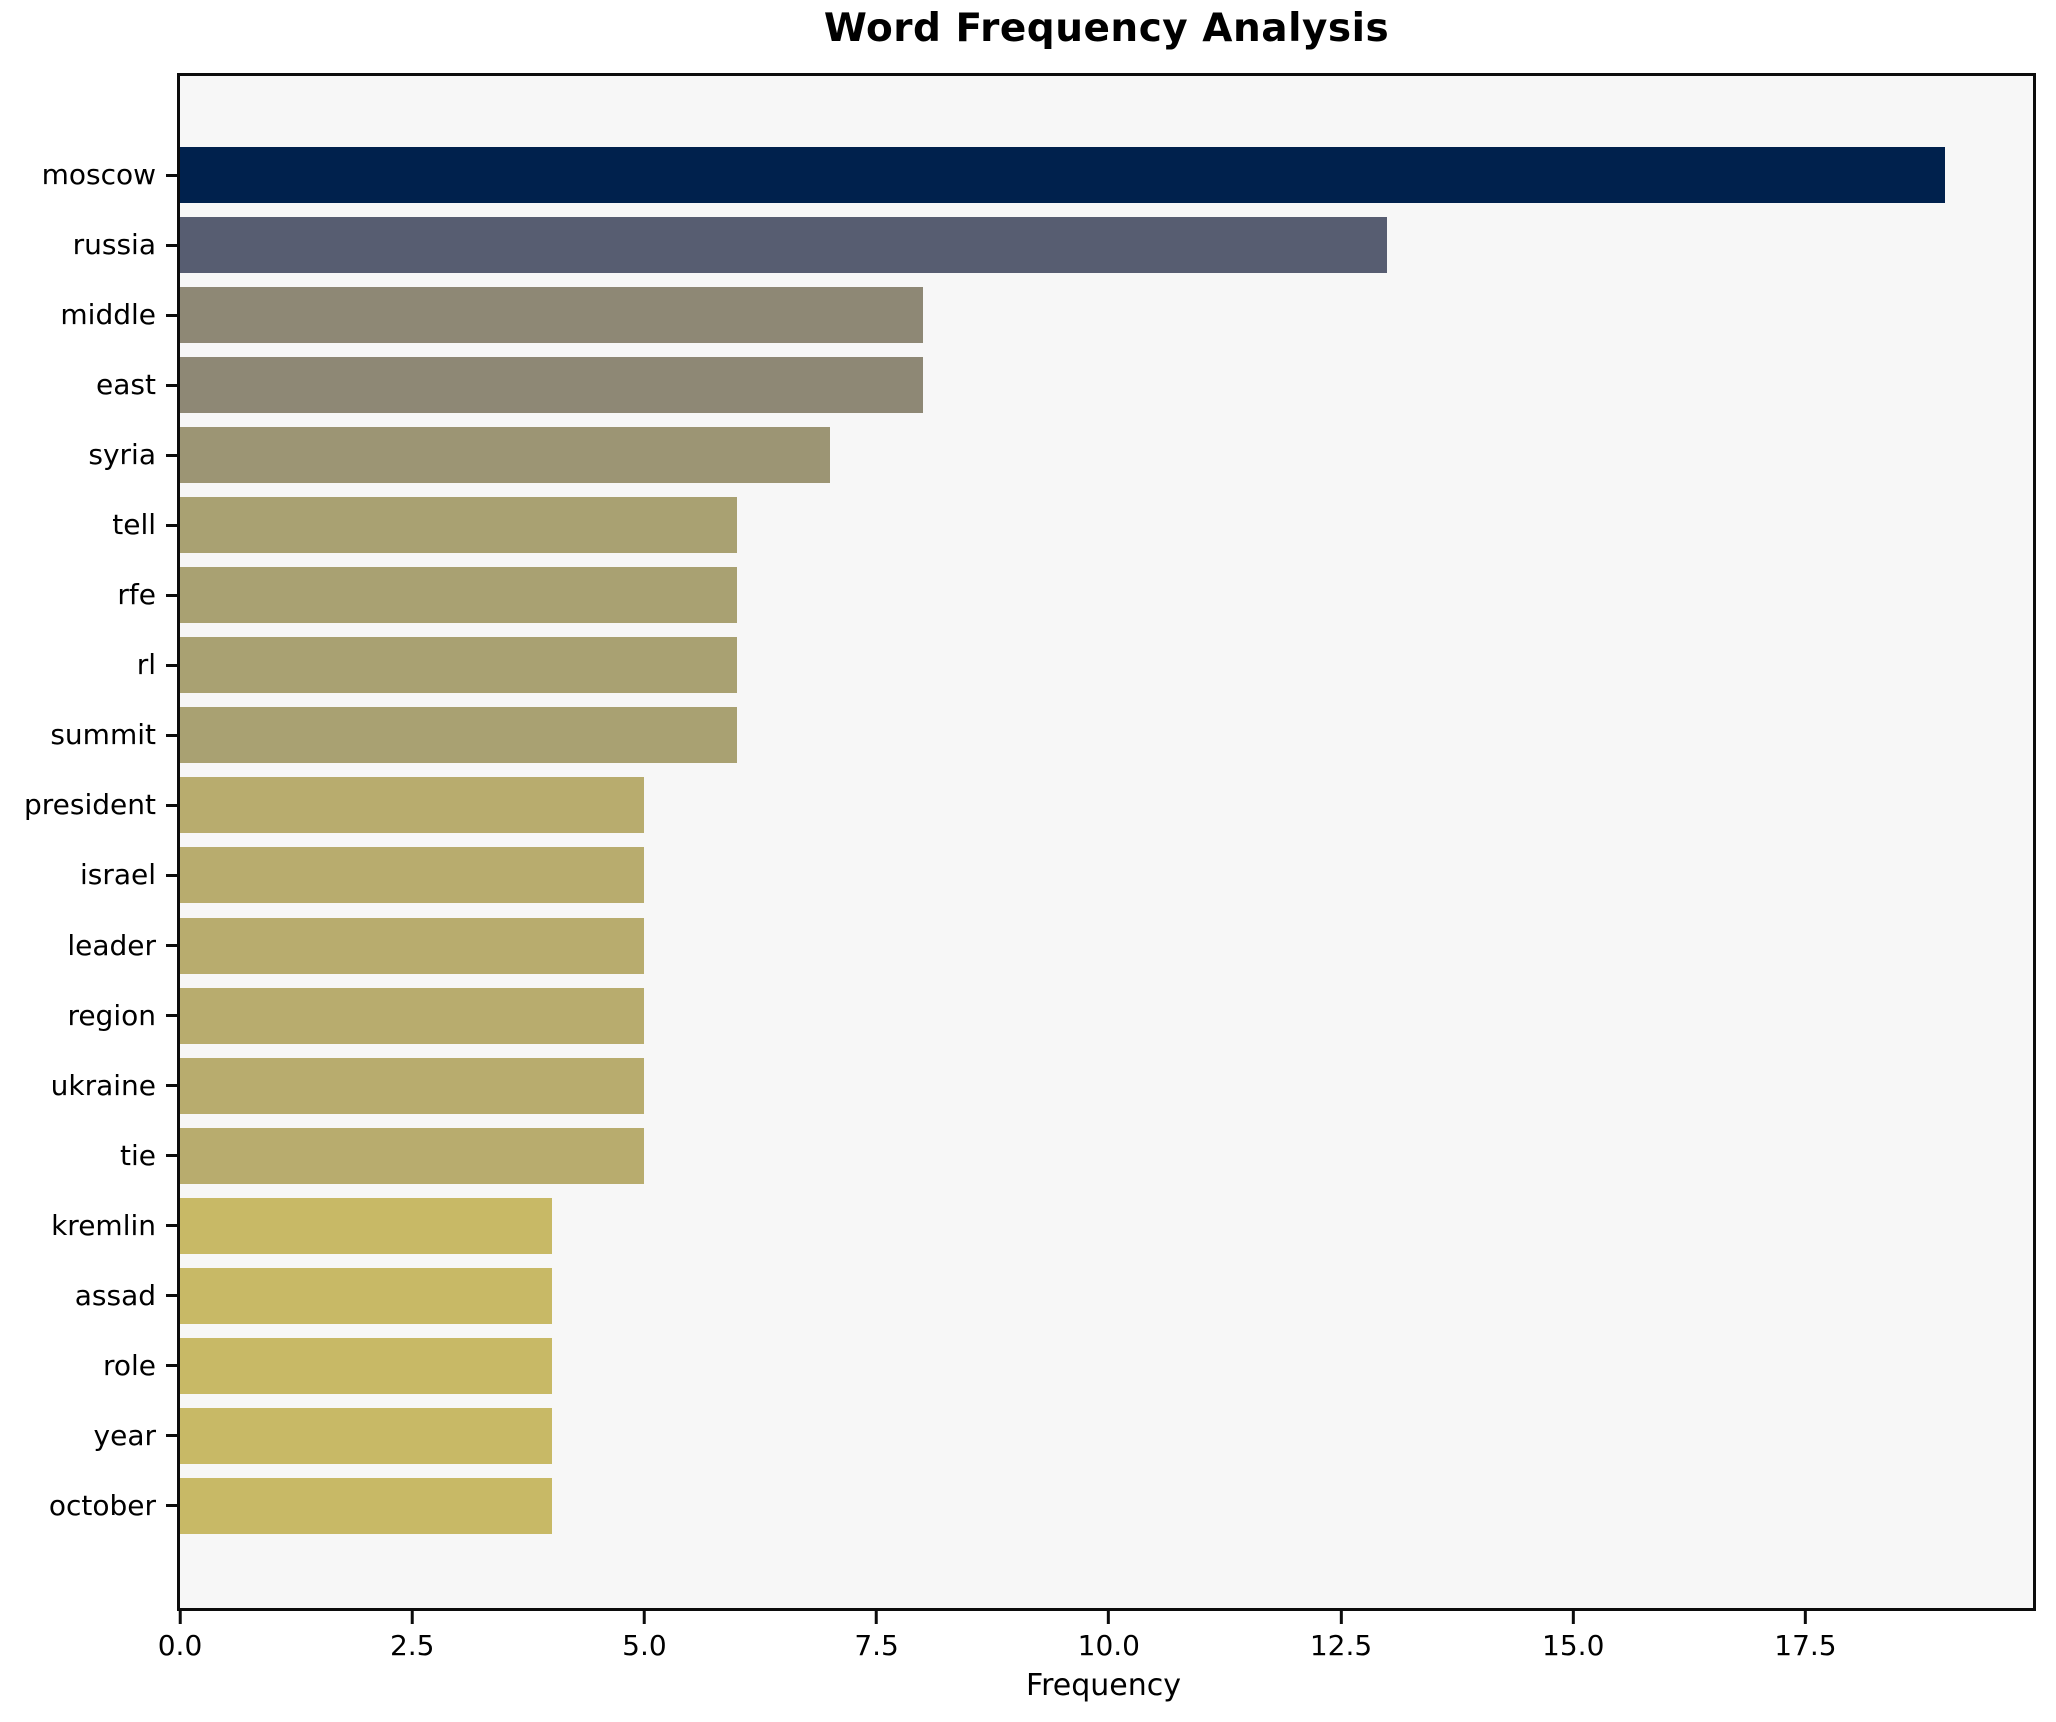 This screenshot has width=2056, height=1722. Describe the element at coordinates (1068, 1366) in the screenshot. I see `bar-row: role` at that location.